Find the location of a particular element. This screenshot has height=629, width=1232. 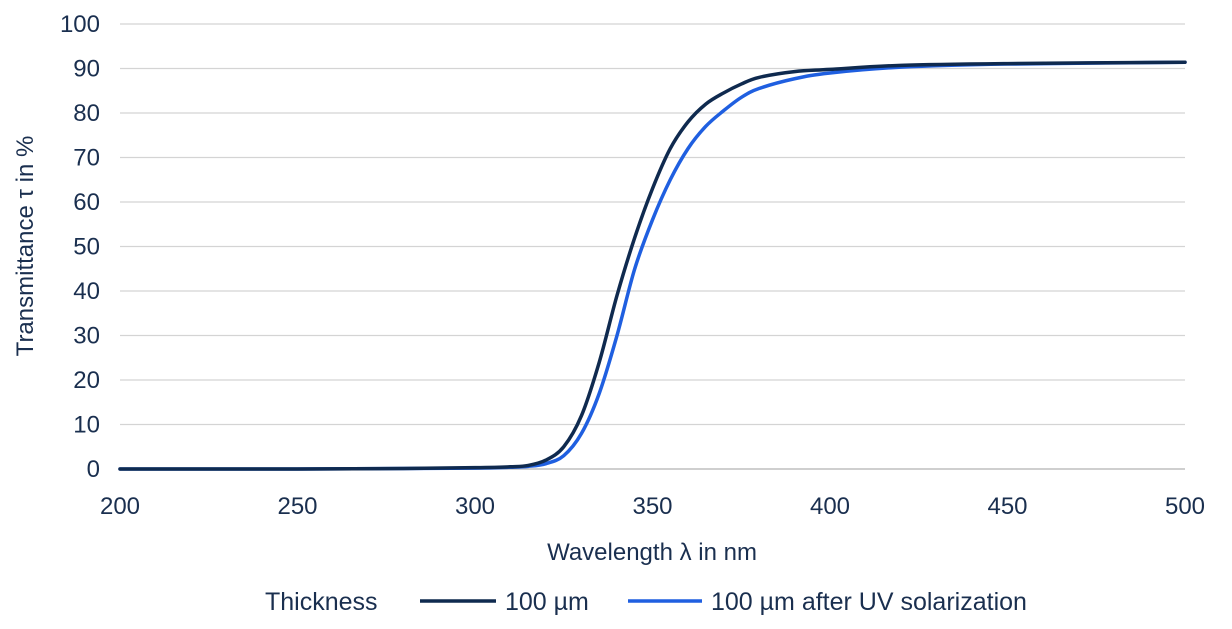

legend-label-series-1: 100 µm is located at coordinates (547, 602).